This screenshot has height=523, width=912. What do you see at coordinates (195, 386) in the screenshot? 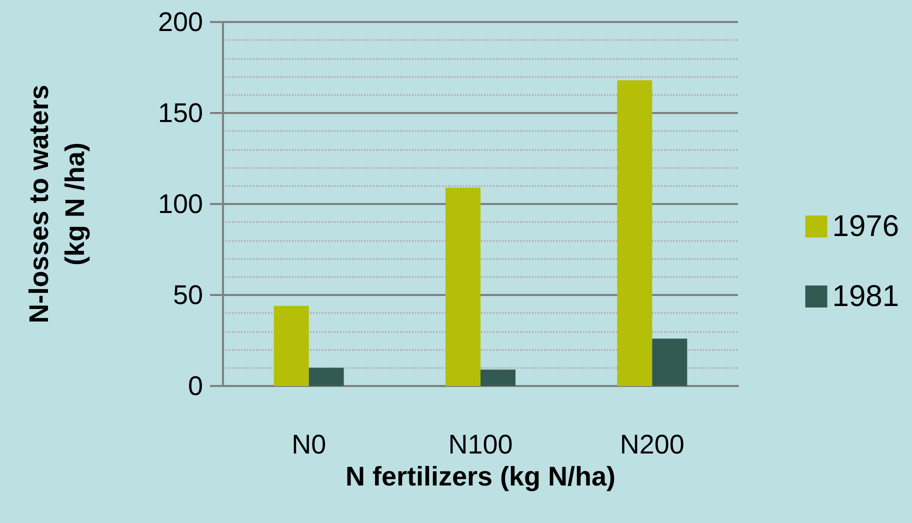
I see `y-tick-label: 0` at bounding box center [195, 386].